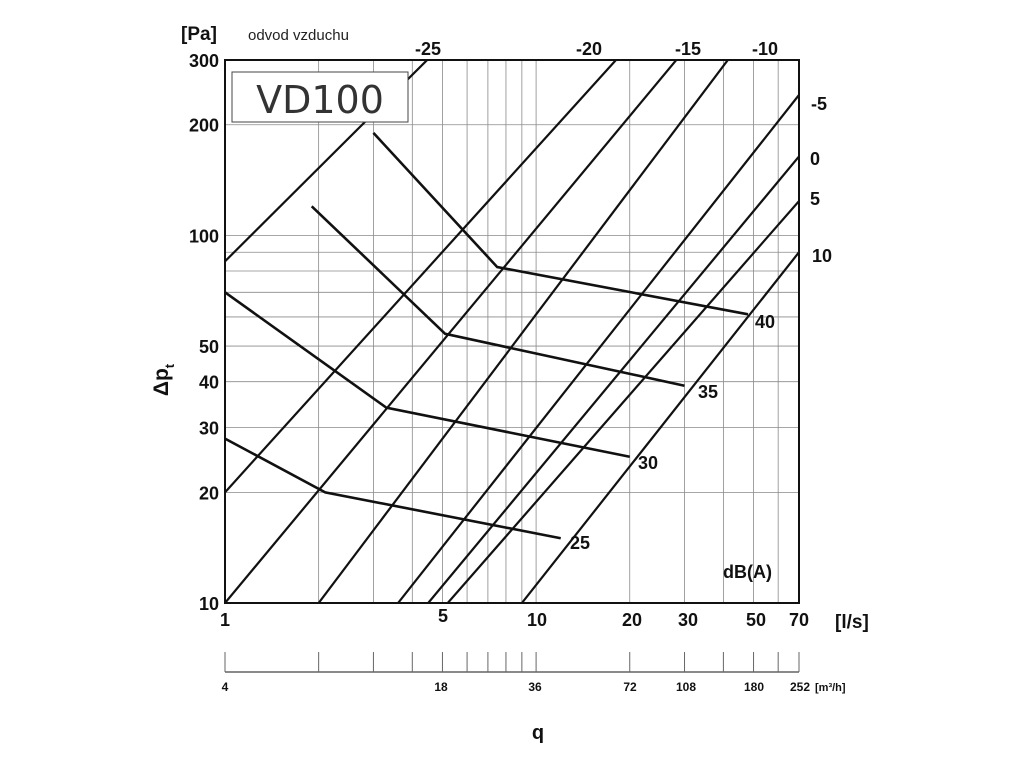 This screenshot has height=768, width=1024. I want to click on sound-label: 25, so click(580, 543).